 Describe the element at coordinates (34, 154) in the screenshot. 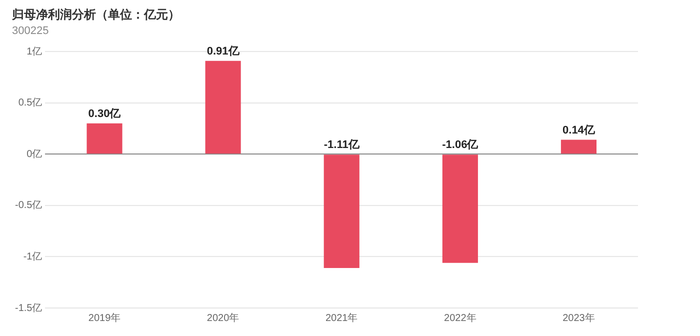

I see `y-tick-label: 0亿` at that location.